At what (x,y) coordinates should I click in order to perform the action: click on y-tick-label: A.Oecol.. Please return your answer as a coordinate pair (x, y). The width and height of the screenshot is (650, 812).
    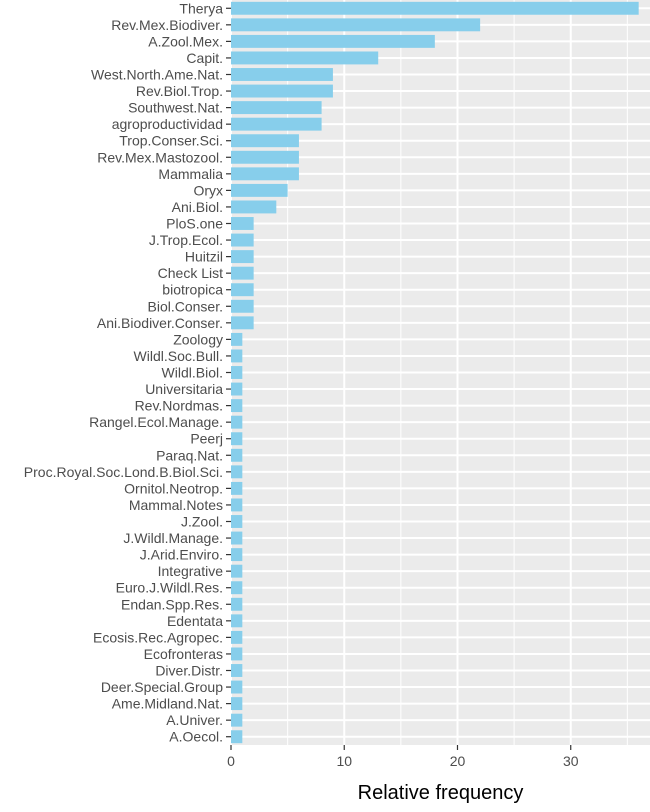
    Looking at the image, I should click on (196, 737).